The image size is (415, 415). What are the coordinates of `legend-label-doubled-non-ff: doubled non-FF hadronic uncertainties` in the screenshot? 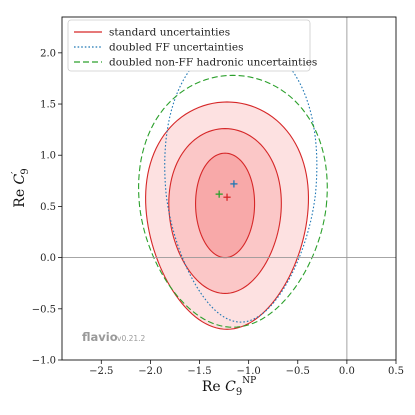 It's located at (213, 63).